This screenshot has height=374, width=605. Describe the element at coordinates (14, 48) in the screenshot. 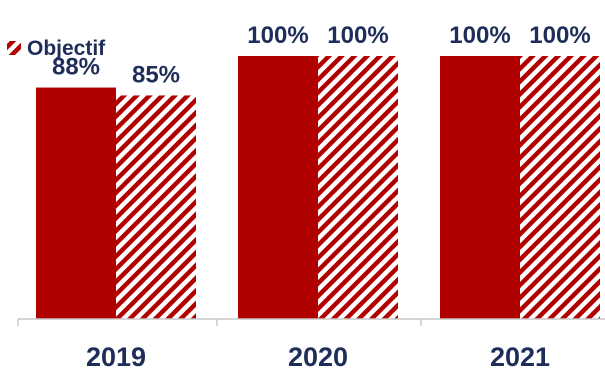

I see `hatched-square-icon` at that location.